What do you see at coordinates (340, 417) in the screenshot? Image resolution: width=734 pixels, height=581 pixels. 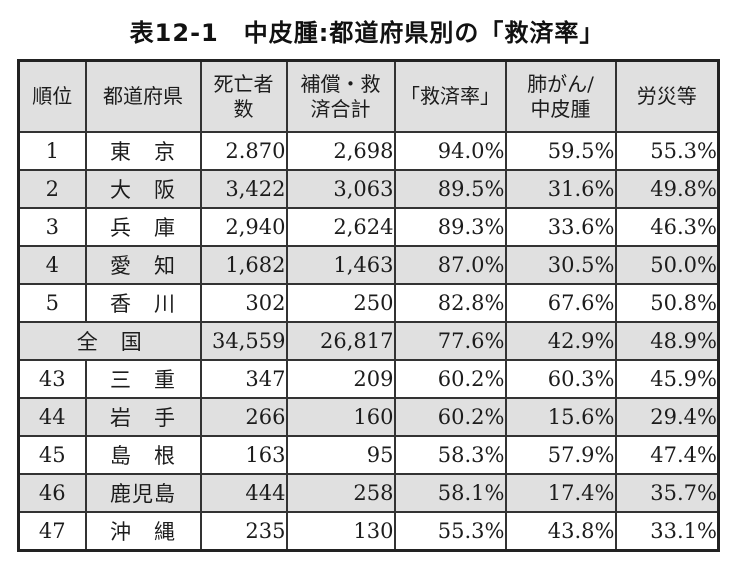 I see `compensation-relief-total-cell: 160` at bounding box center [340, 417].